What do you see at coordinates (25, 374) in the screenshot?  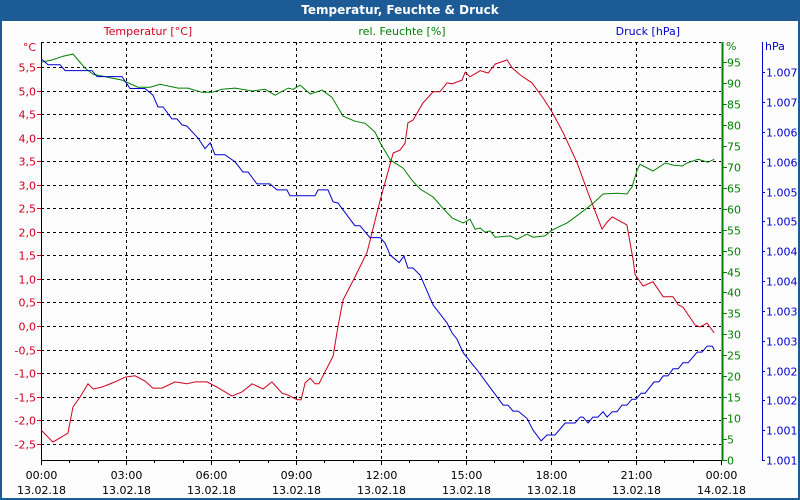 I see `temperature-tick-label: -1,0` at bounding box center [25, 374].